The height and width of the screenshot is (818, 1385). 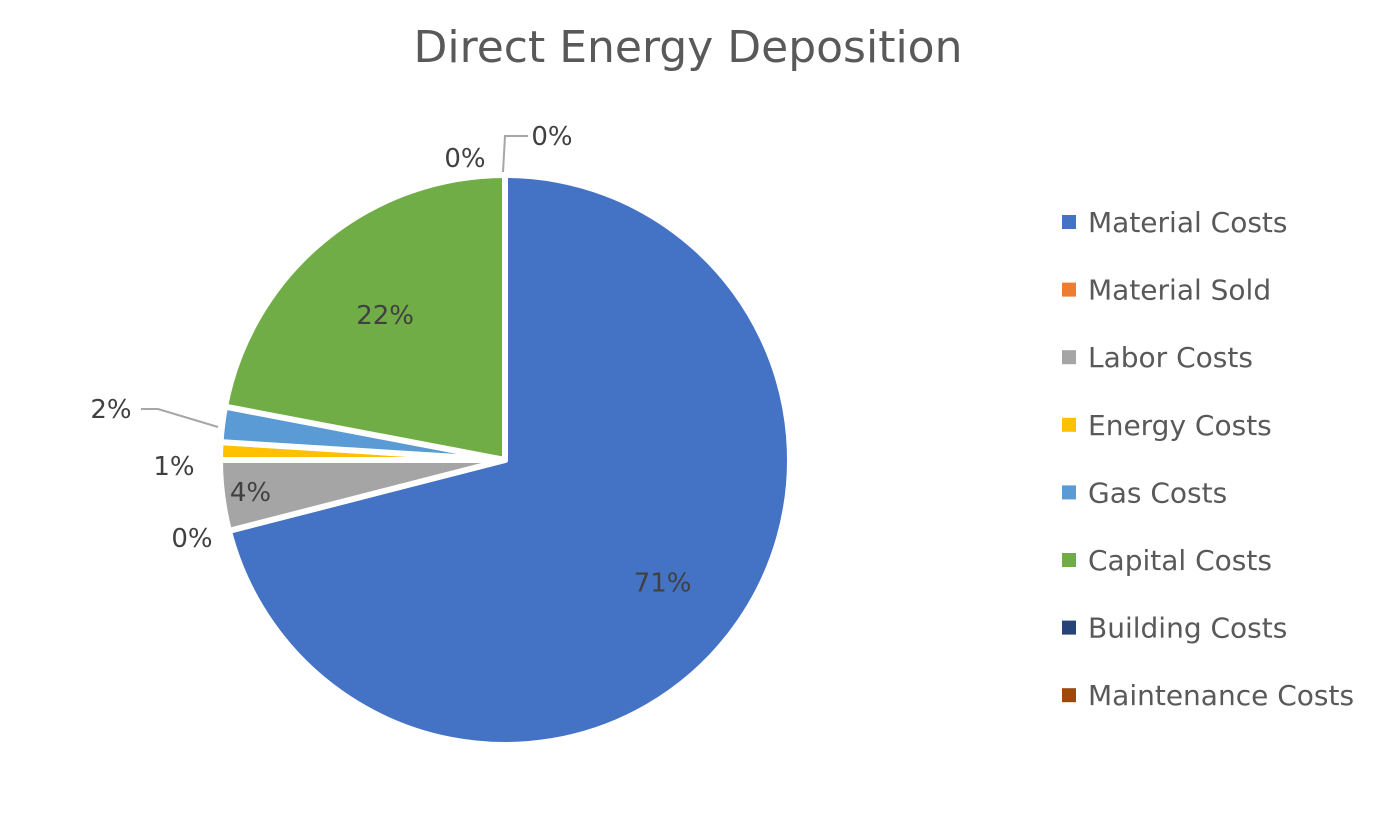 I want to click on legend-label-energy-costs: Energy Costs, so click(x=1180, y=425).